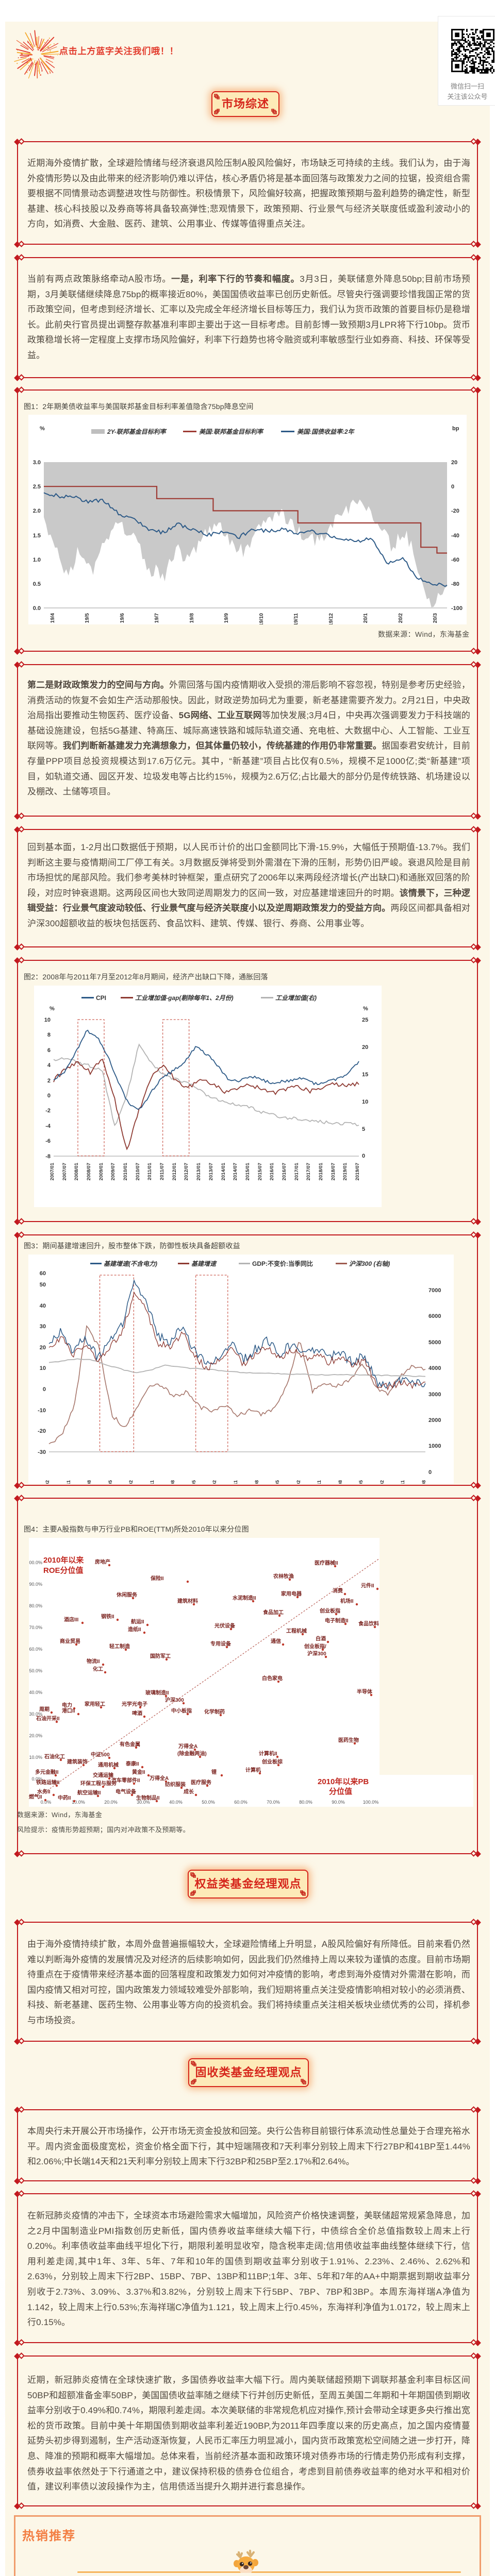 The width and height of the screenshot is (495, 2576). What do you see at coordinates (186, 1171) in the screenshot?
I see `svg-text: 2012/07` at bounding box center [186, 1171].